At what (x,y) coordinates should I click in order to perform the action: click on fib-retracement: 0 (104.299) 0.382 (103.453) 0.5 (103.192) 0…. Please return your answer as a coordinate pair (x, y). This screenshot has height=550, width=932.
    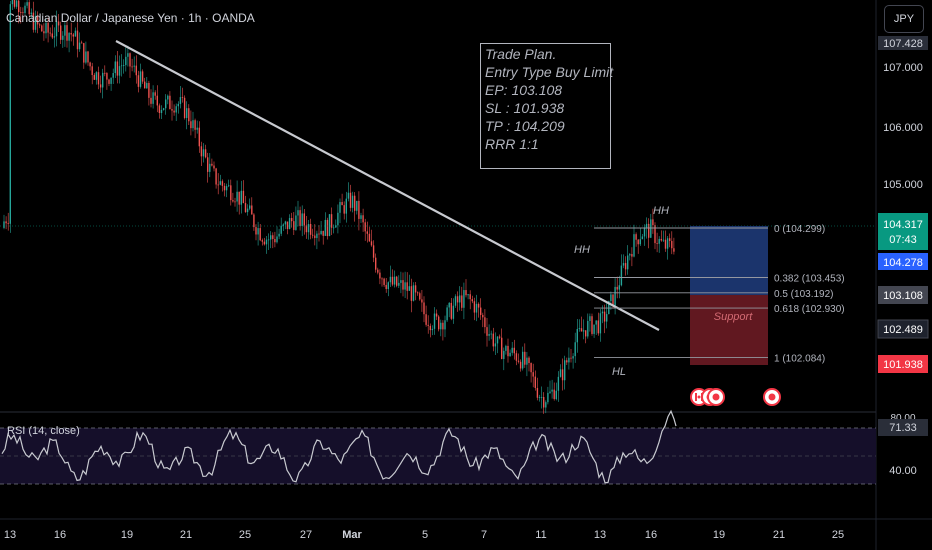
    Looking at the image, I should click on (719, 294).